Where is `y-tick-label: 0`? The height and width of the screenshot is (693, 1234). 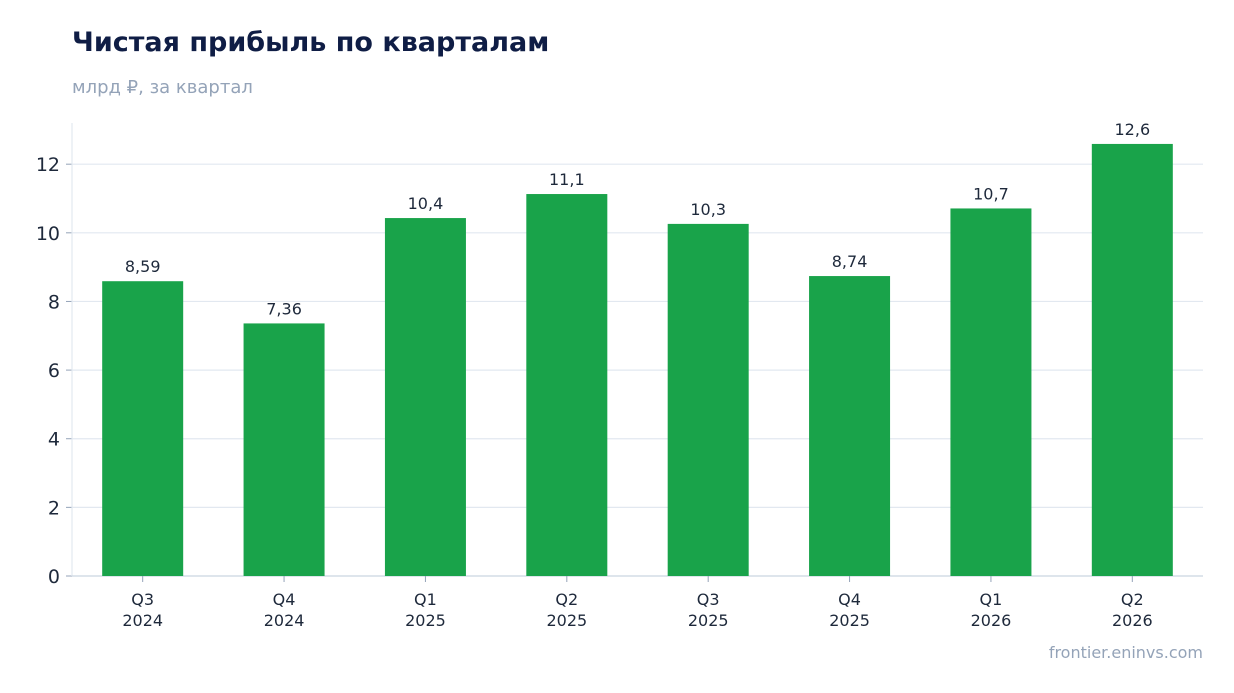
y-tick-label: 0 is located at coordinates (54, 577).